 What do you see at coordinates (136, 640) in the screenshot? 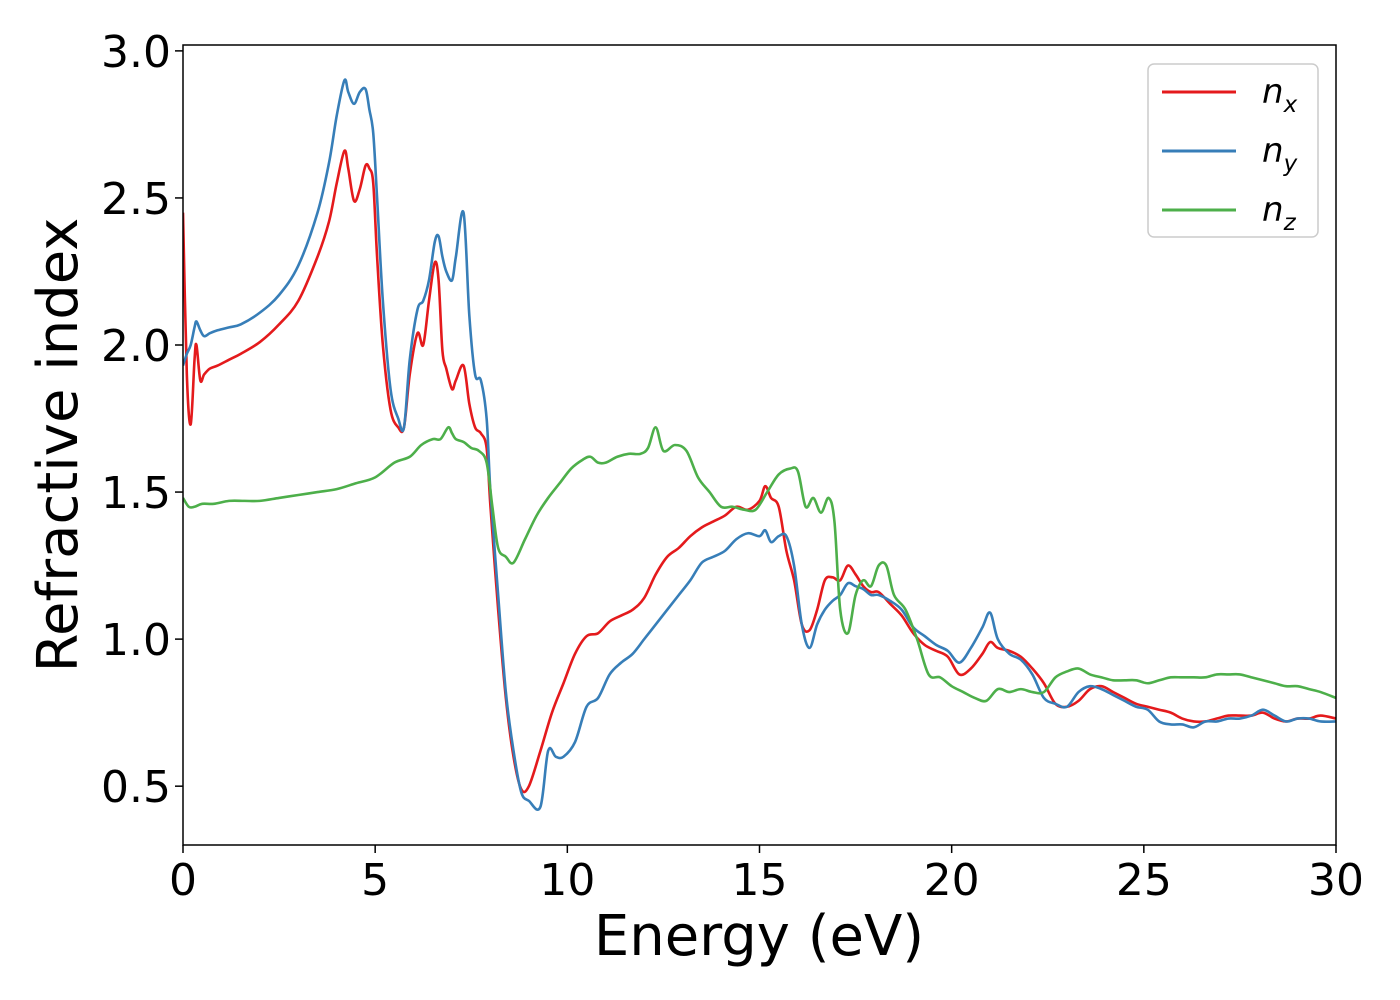
I see `y-tick-label: 1.0` at bounding box center [136, 640].